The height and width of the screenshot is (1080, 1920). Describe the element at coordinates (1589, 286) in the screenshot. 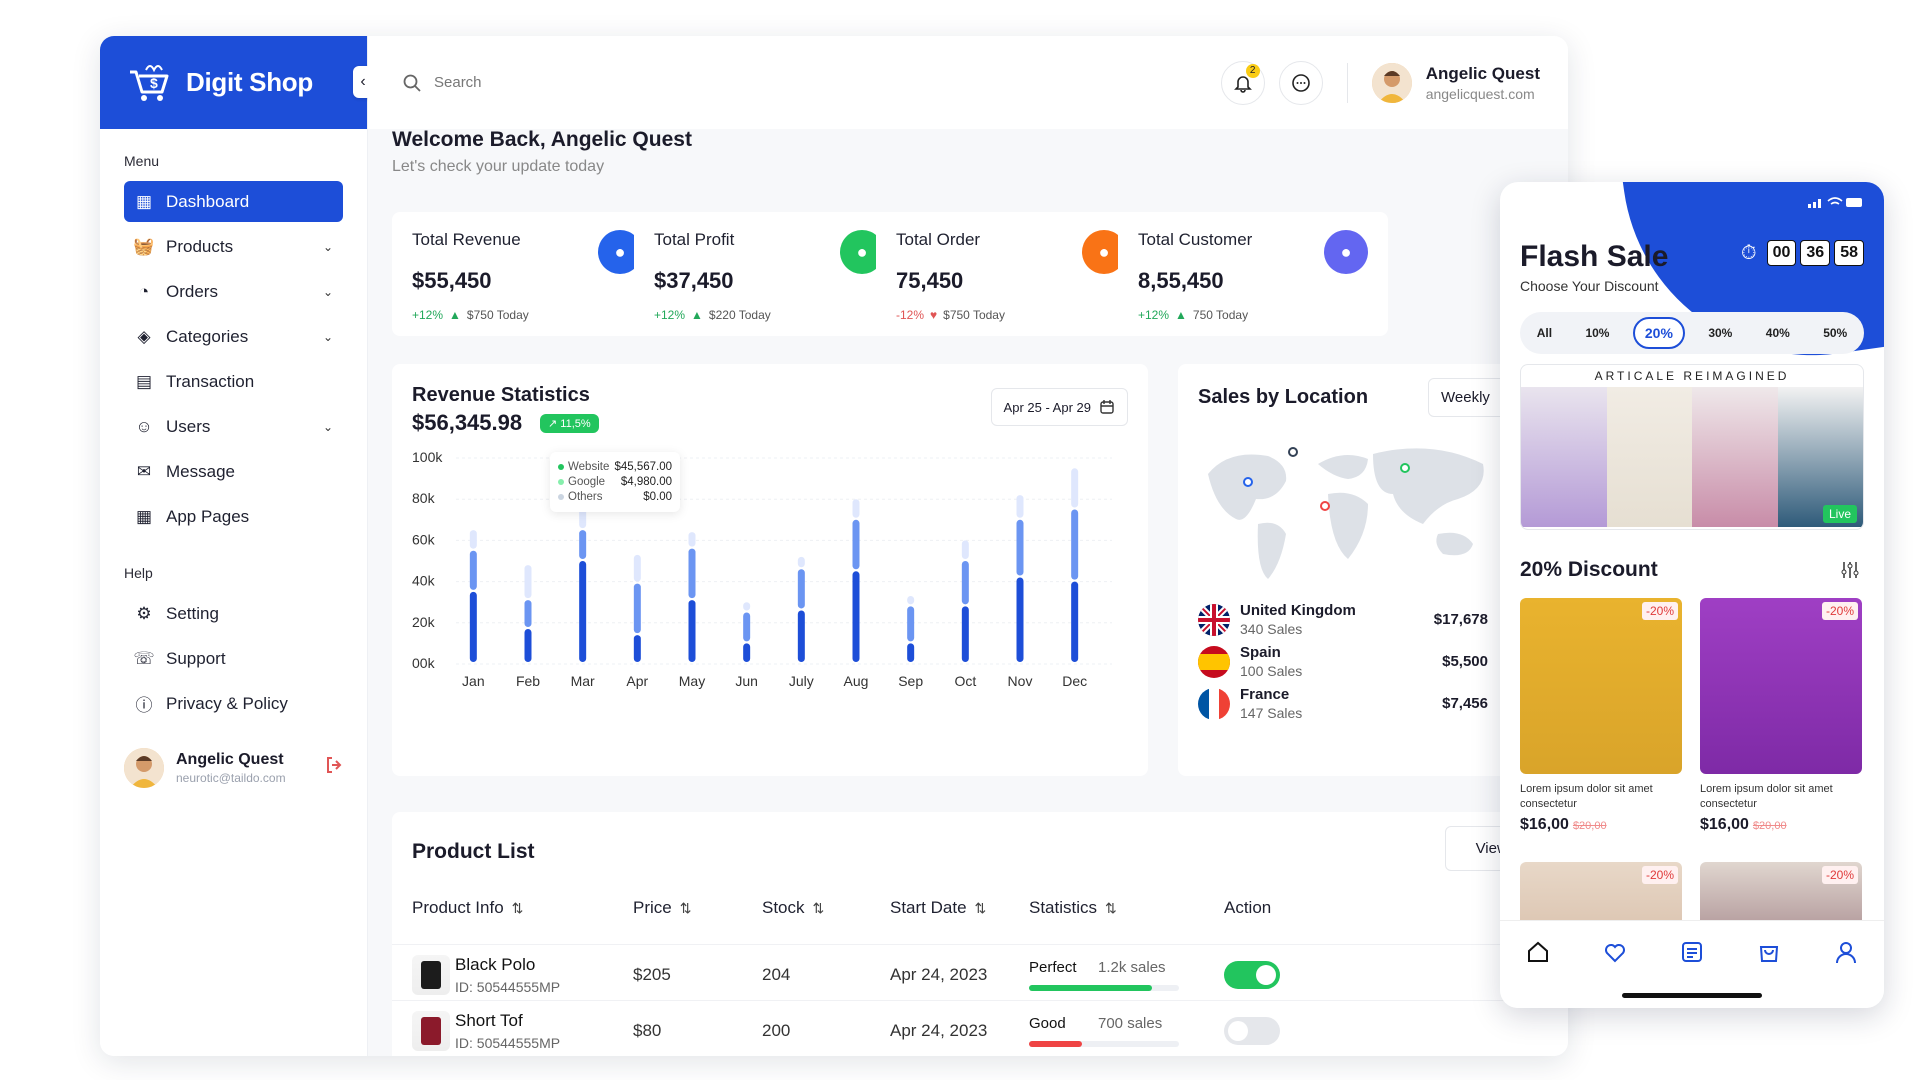

I see `flash-sale-subtitle: Choose Your Discount` at that location.